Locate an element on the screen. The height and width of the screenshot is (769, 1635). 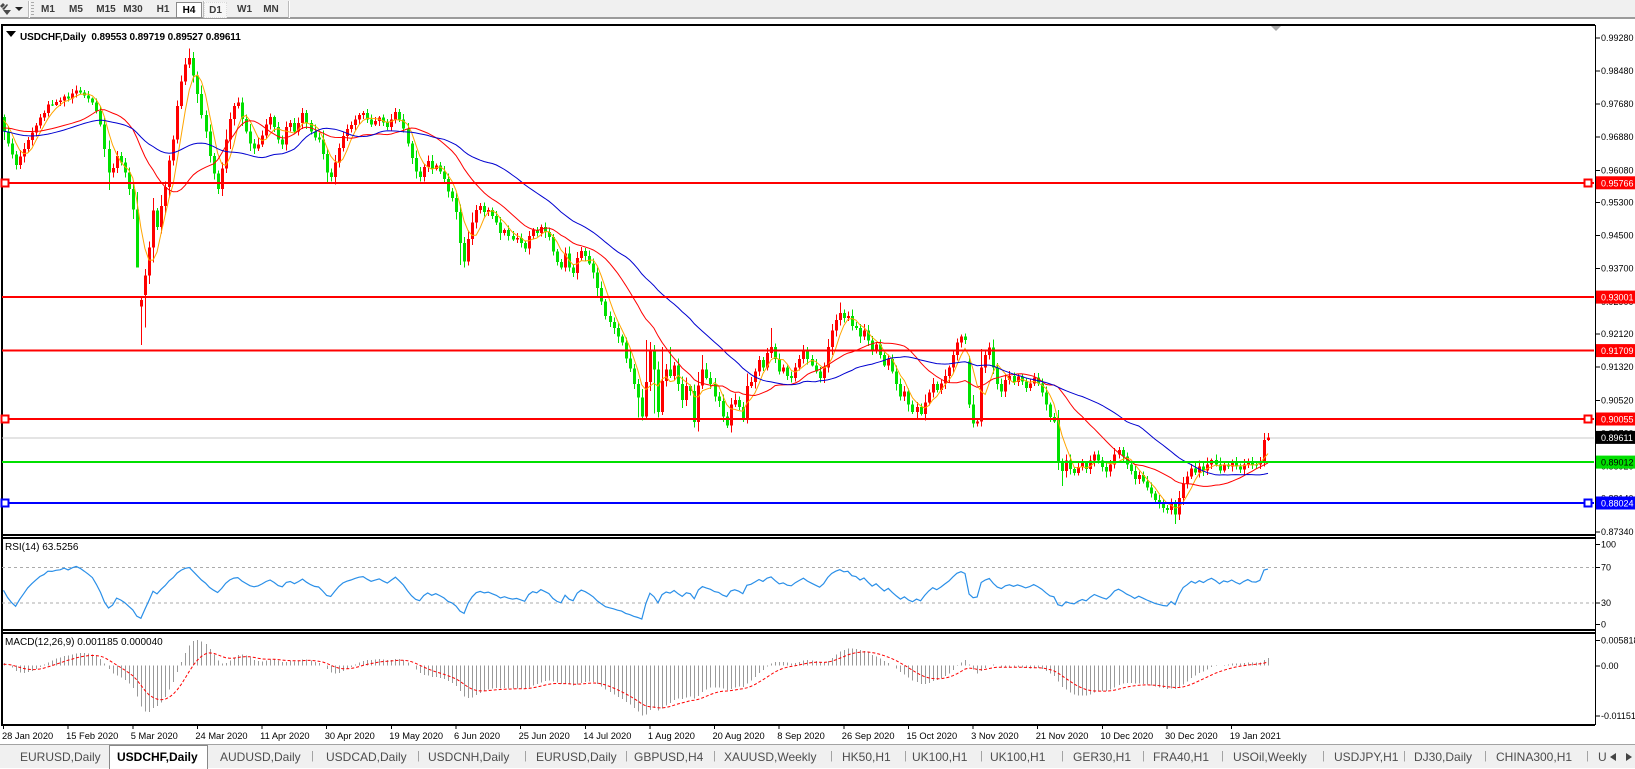
svg-text: 30 Apr 2020 is located at coordinates (350, 736).